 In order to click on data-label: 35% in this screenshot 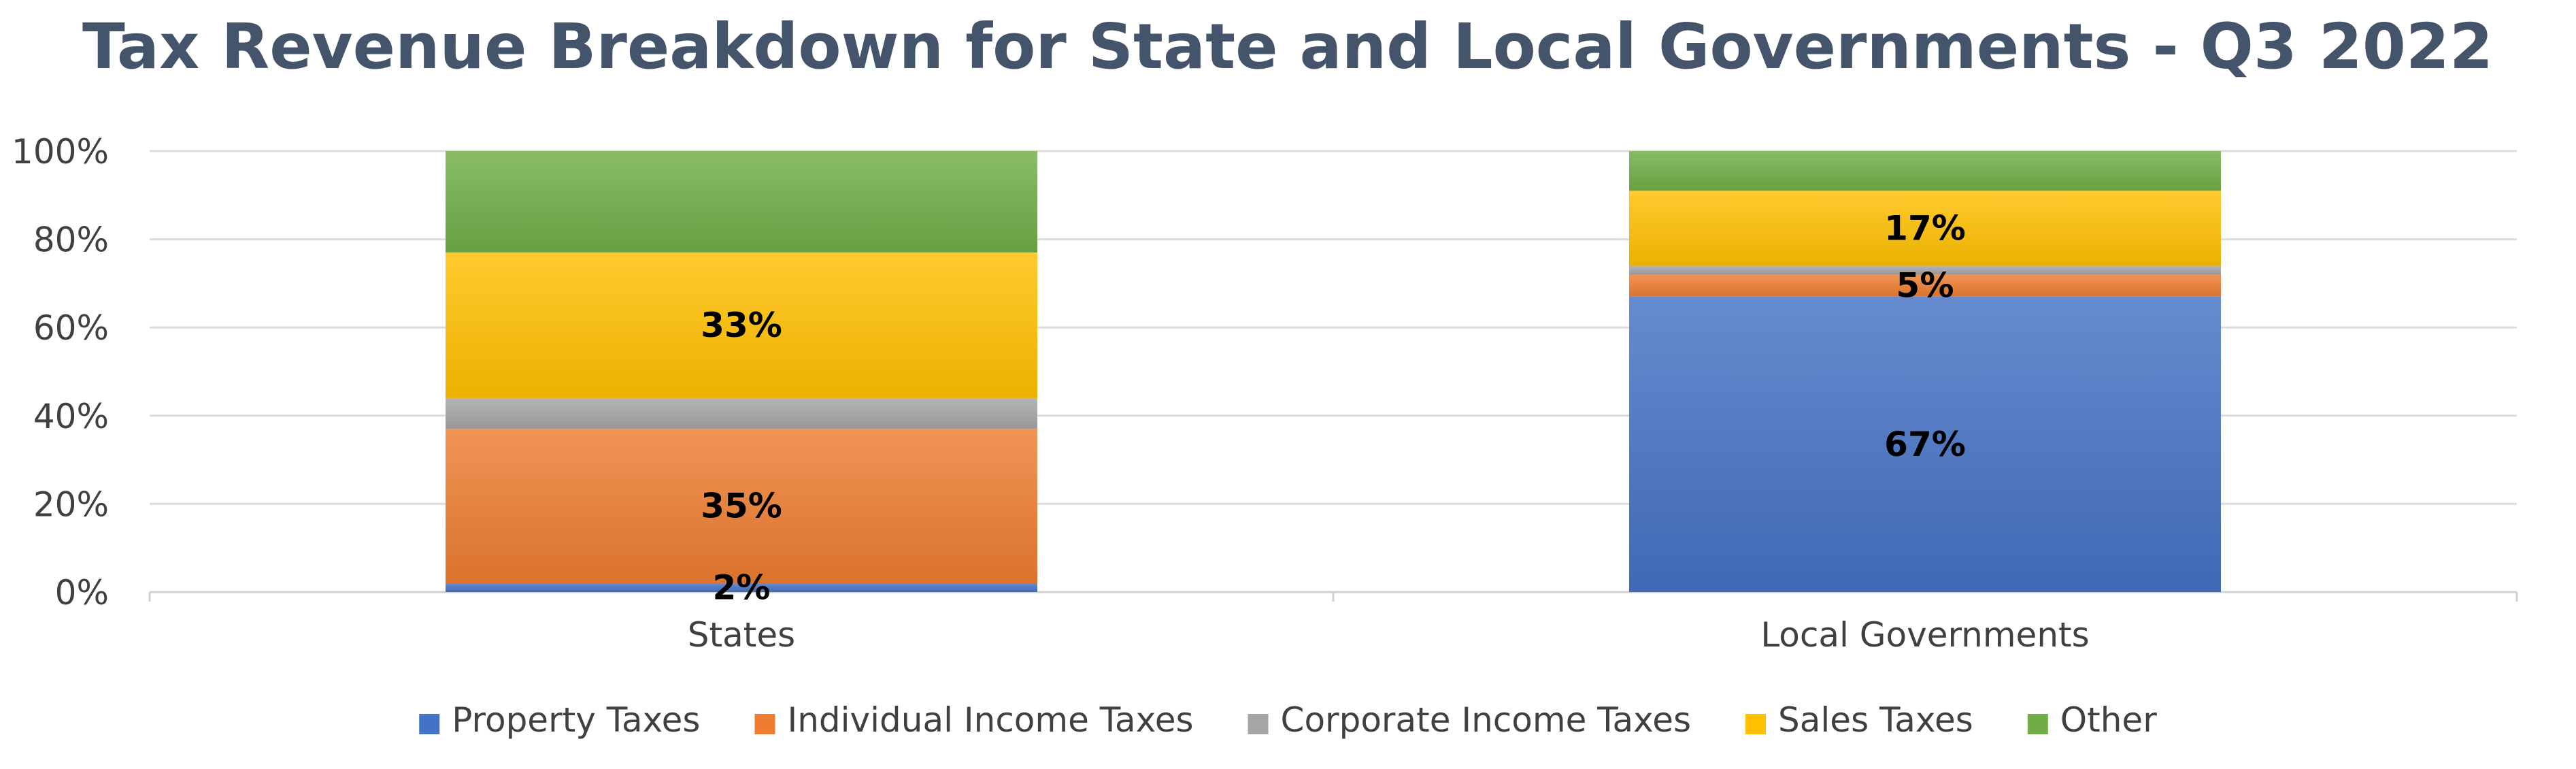, I will do `click(741, 506)`.